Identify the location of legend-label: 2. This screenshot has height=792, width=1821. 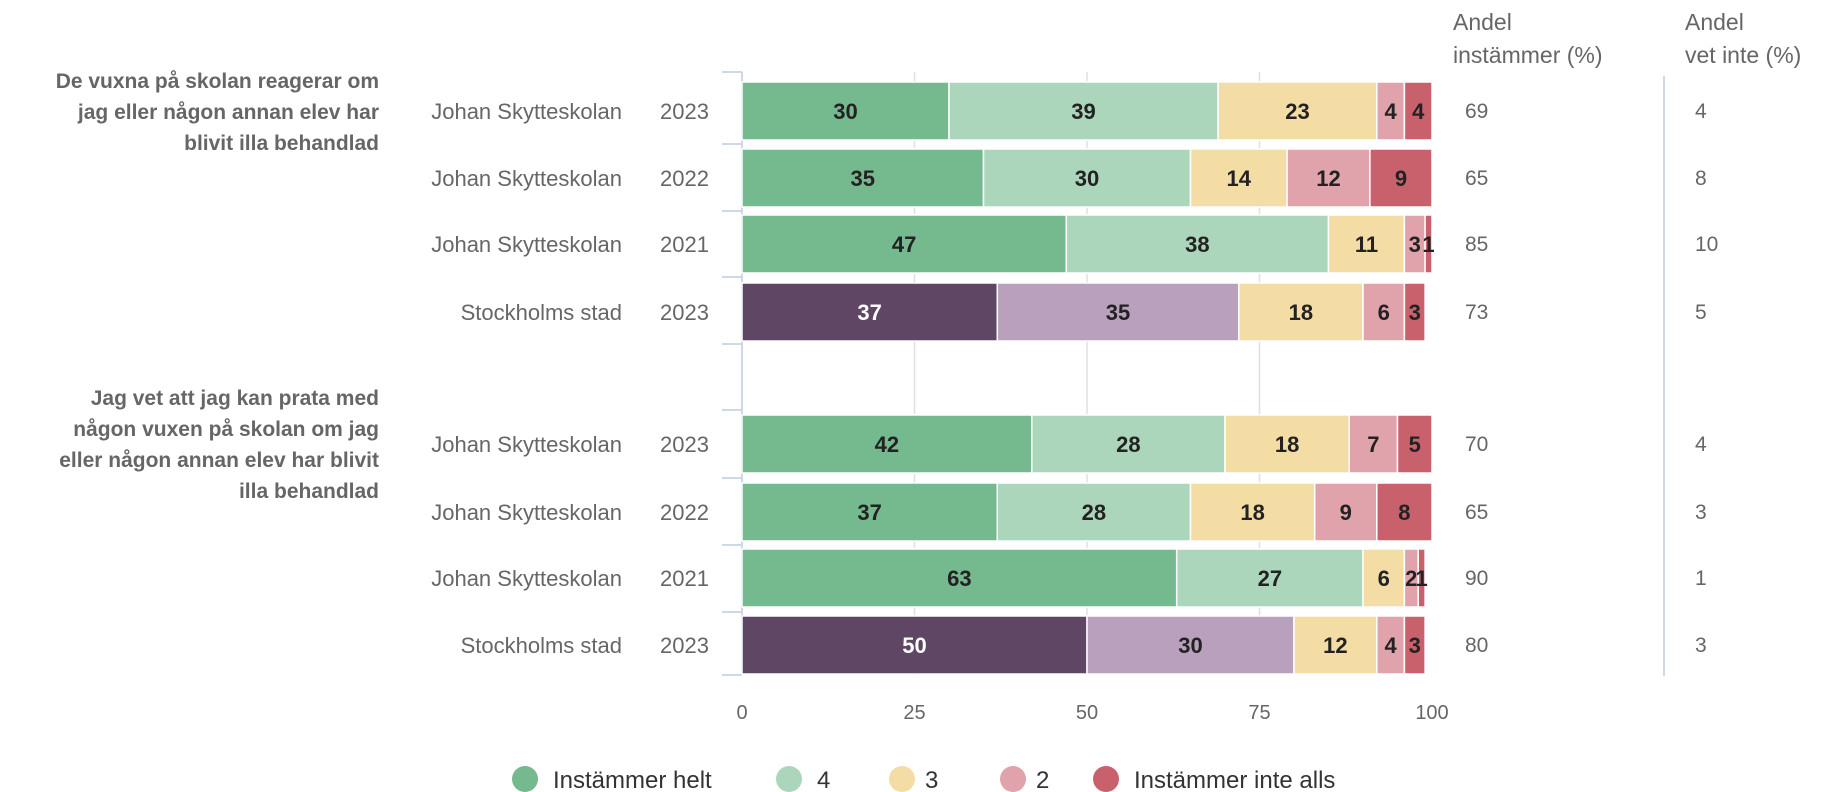
(1042, 779).